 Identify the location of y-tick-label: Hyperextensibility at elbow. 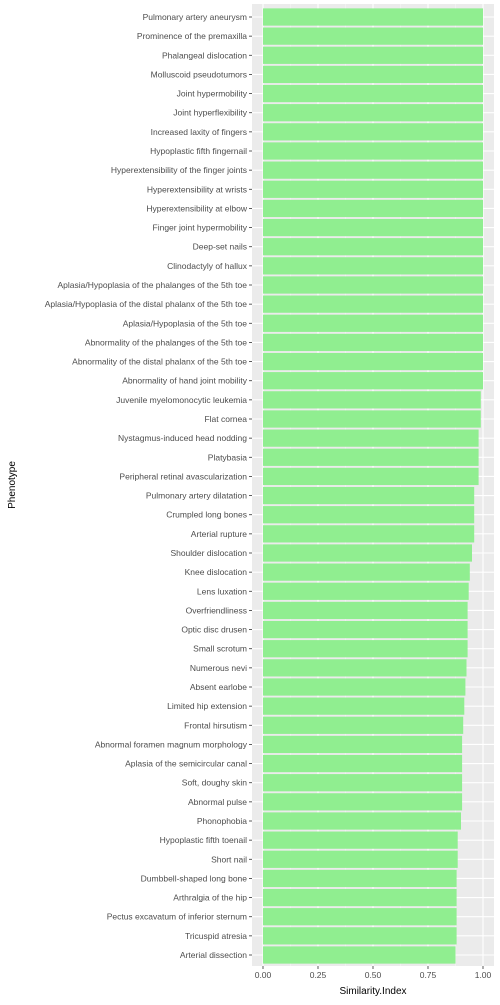
(196, 208).